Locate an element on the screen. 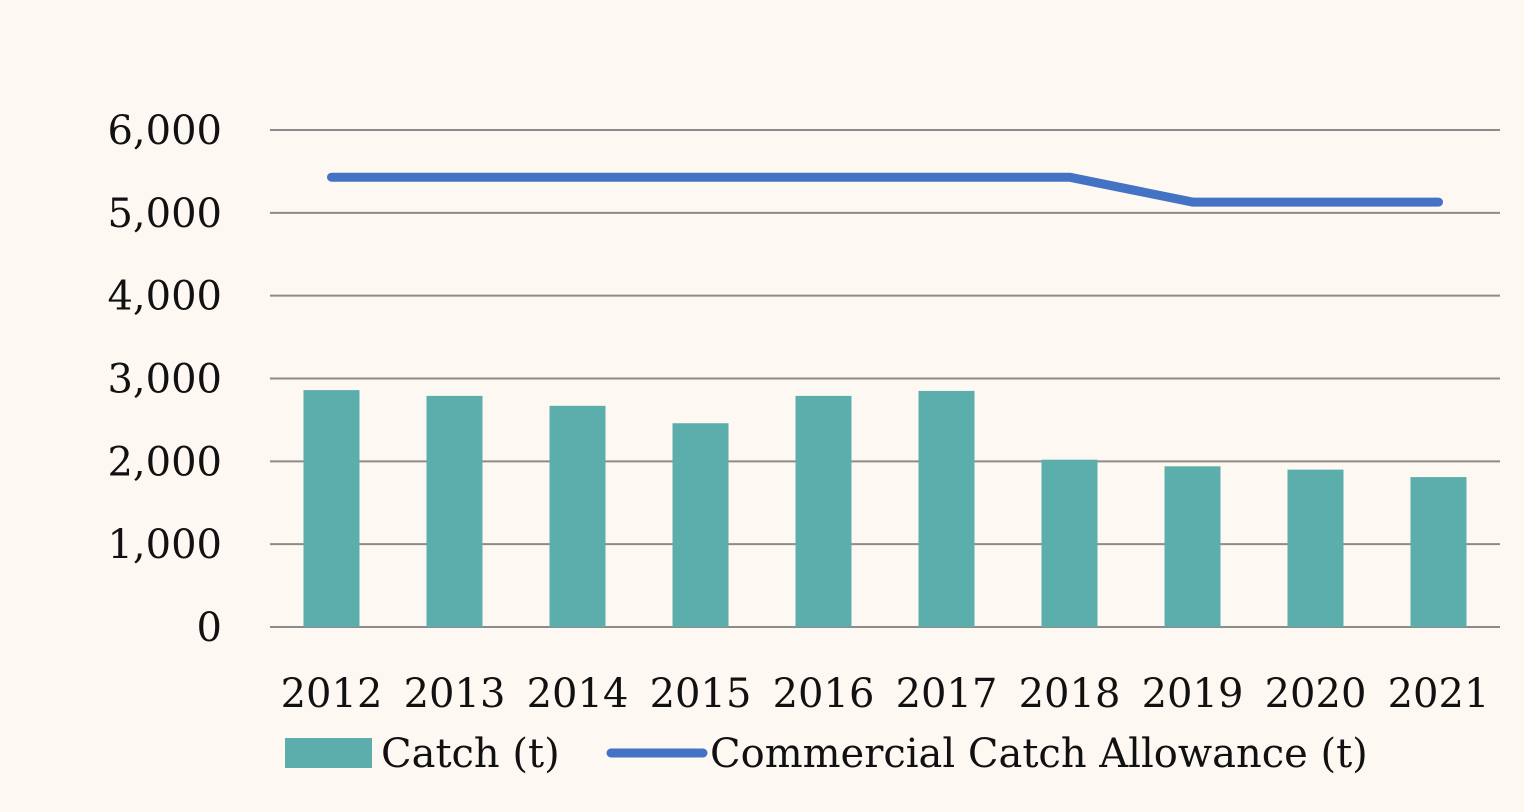 This screenshot has width=1524, height=812. x-tick-label: 2014 is located at coordinates (578, 694).